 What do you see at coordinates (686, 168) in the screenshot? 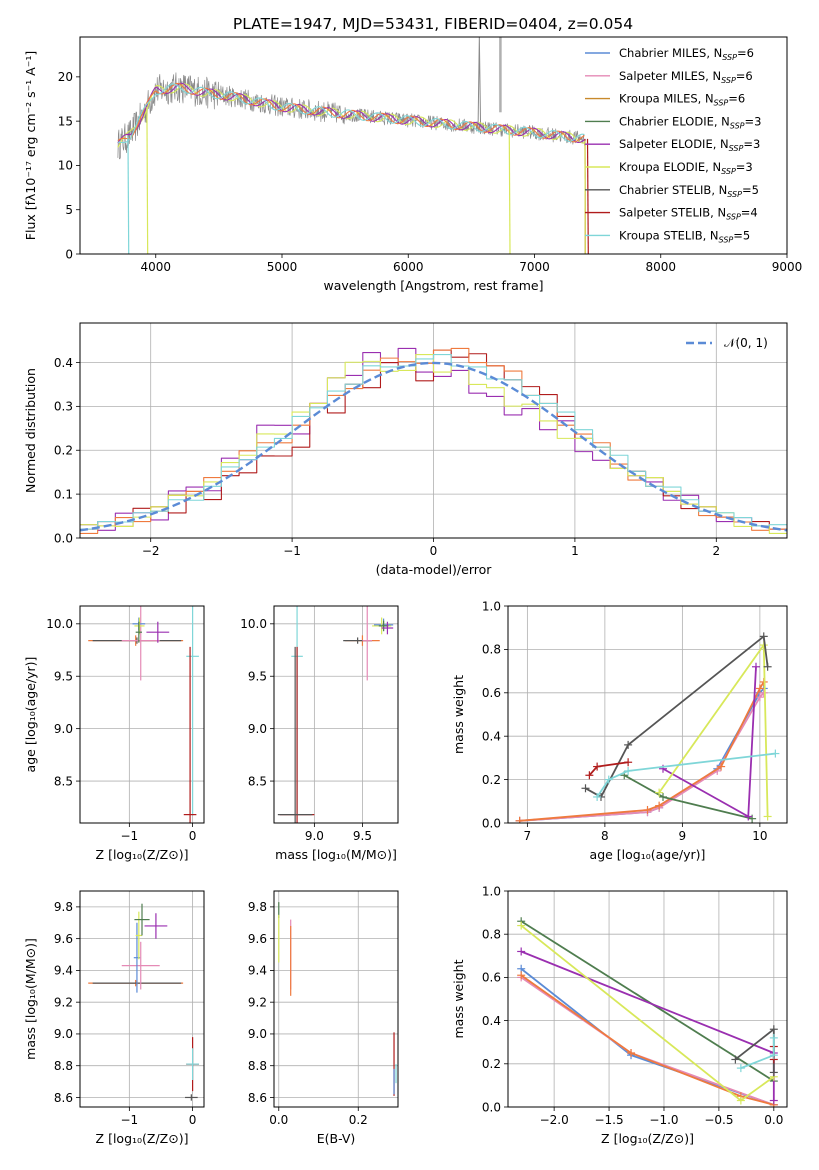
I see `legend-label: Kroupa ELODIE, NSSP=3` at bounding box center [686, 168].